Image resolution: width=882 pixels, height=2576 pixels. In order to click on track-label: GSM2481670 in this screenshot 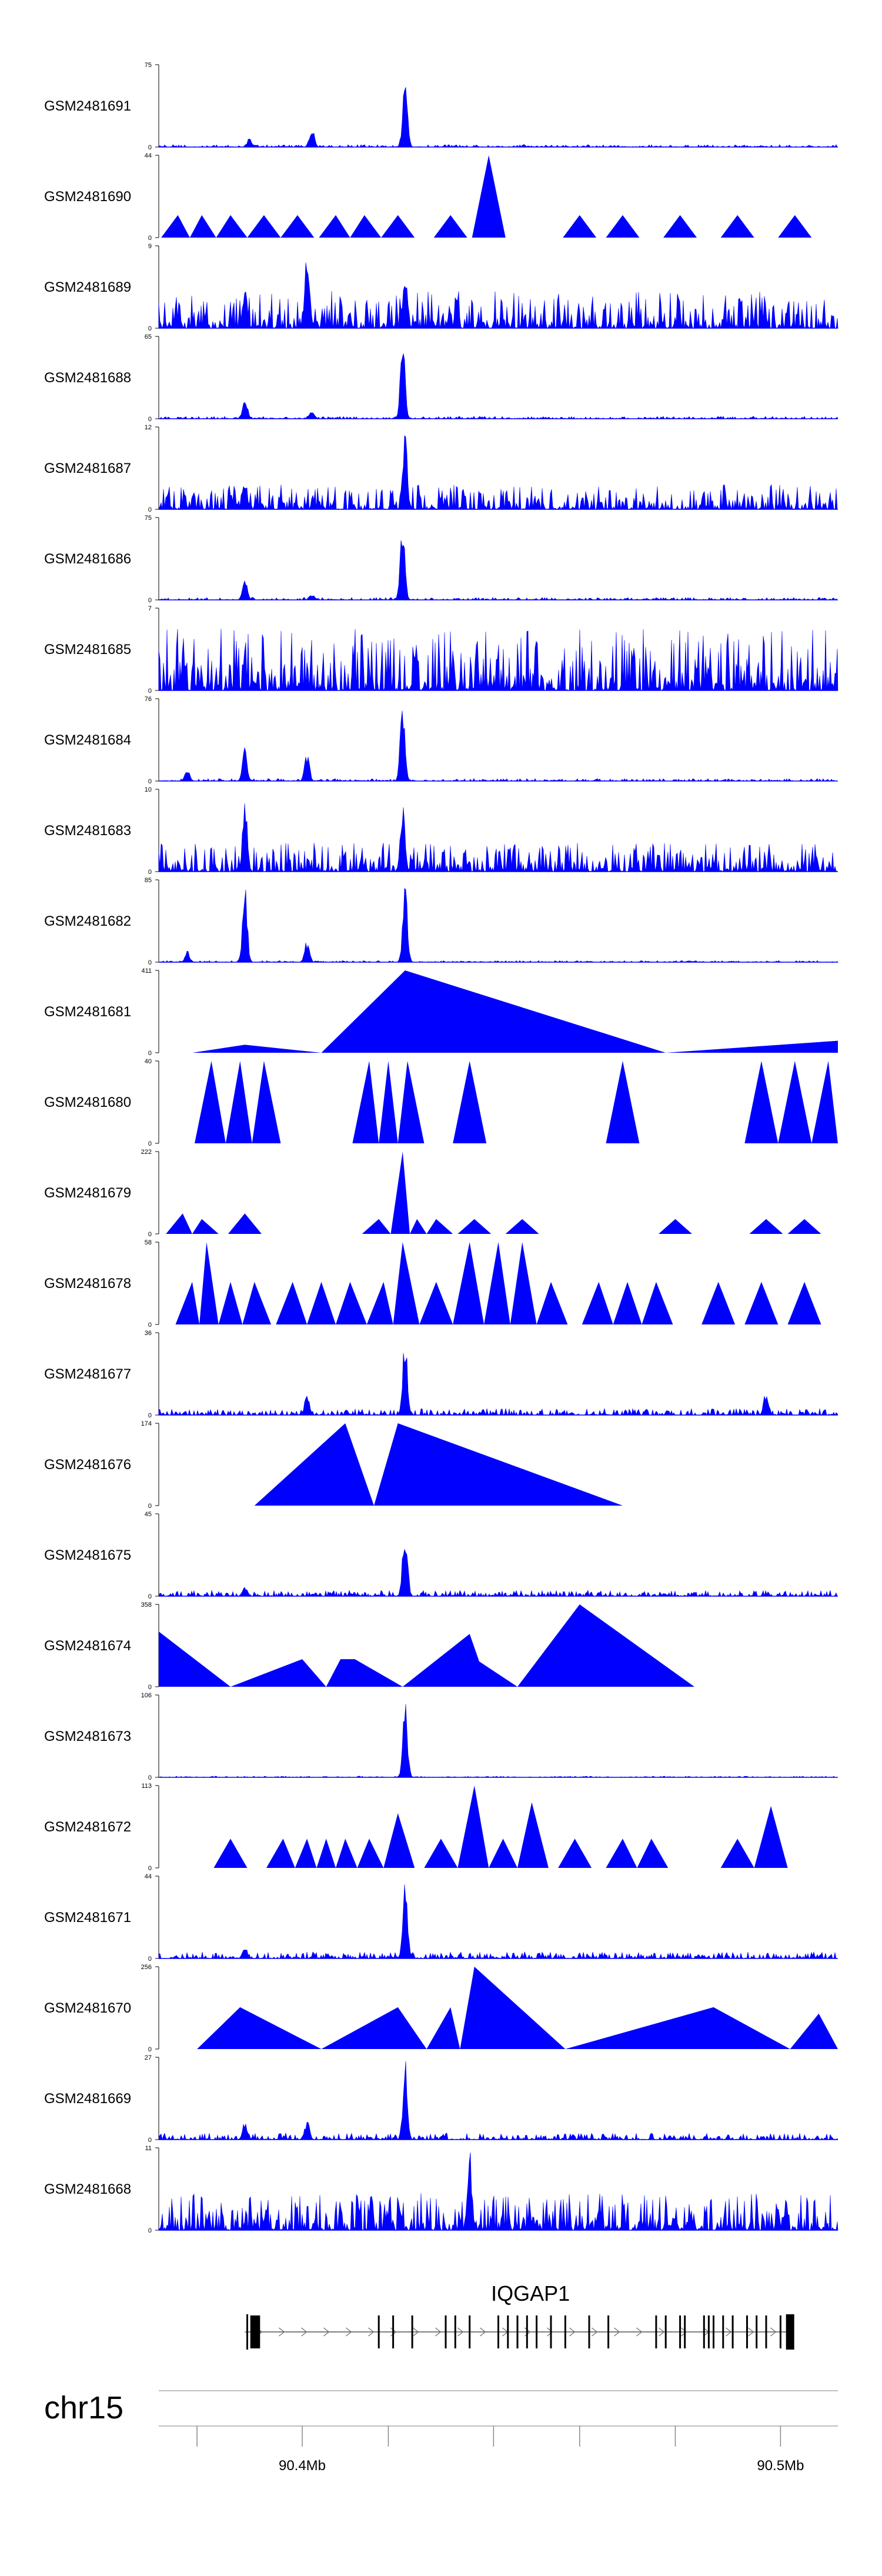, I will do `click(87, 2008)`.